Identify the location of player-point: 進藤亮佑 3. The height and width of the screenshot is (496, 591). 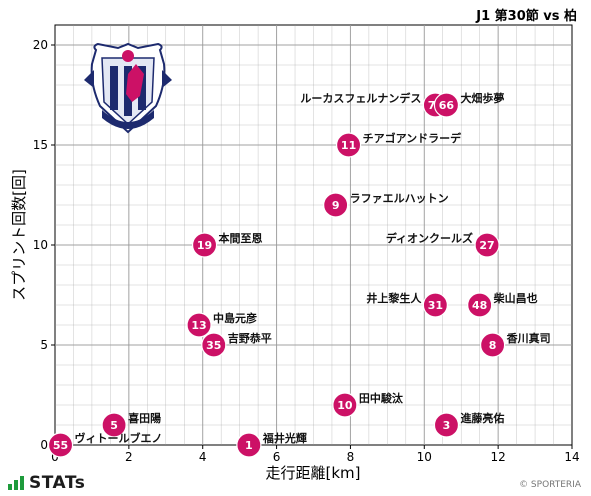
(468, 424).